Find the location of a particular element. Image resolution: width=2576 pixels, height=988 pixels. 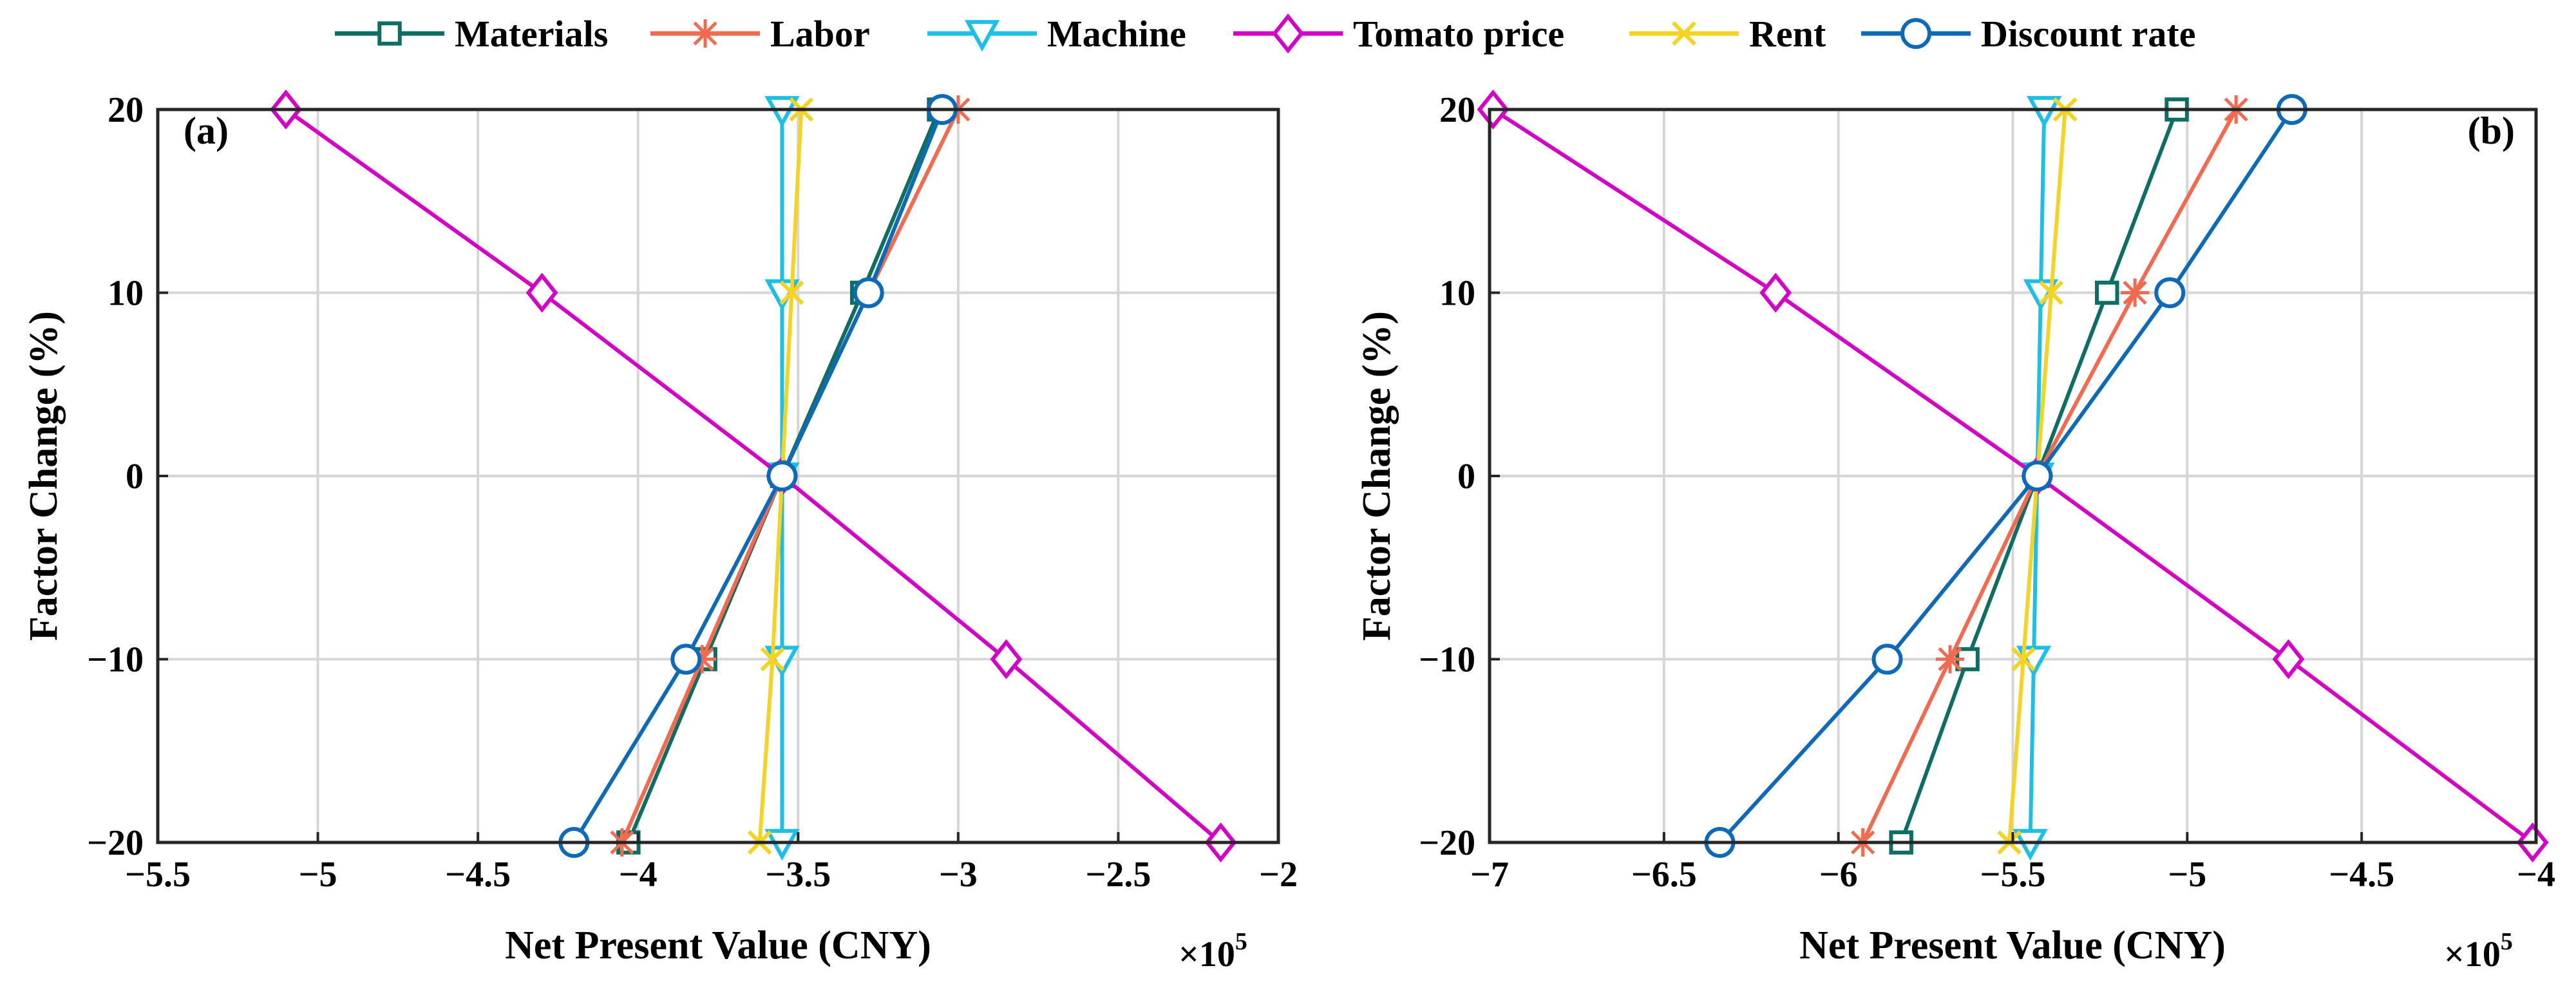

legend-entry-rent: Rent is located at coordinates (1727, 34).